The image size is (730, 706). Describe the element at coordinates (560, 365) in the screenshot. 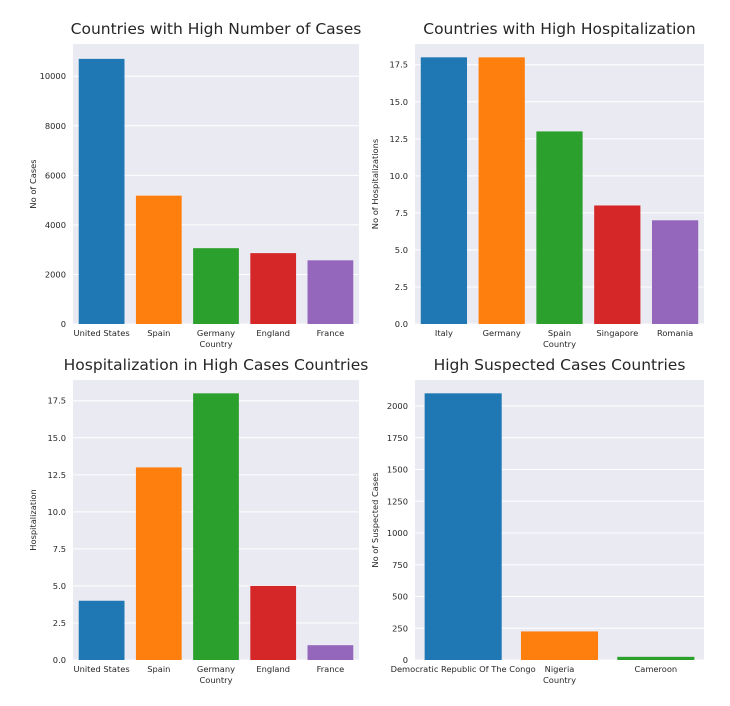

I see `chart-title: High Suspected Cases Countries` at that location.